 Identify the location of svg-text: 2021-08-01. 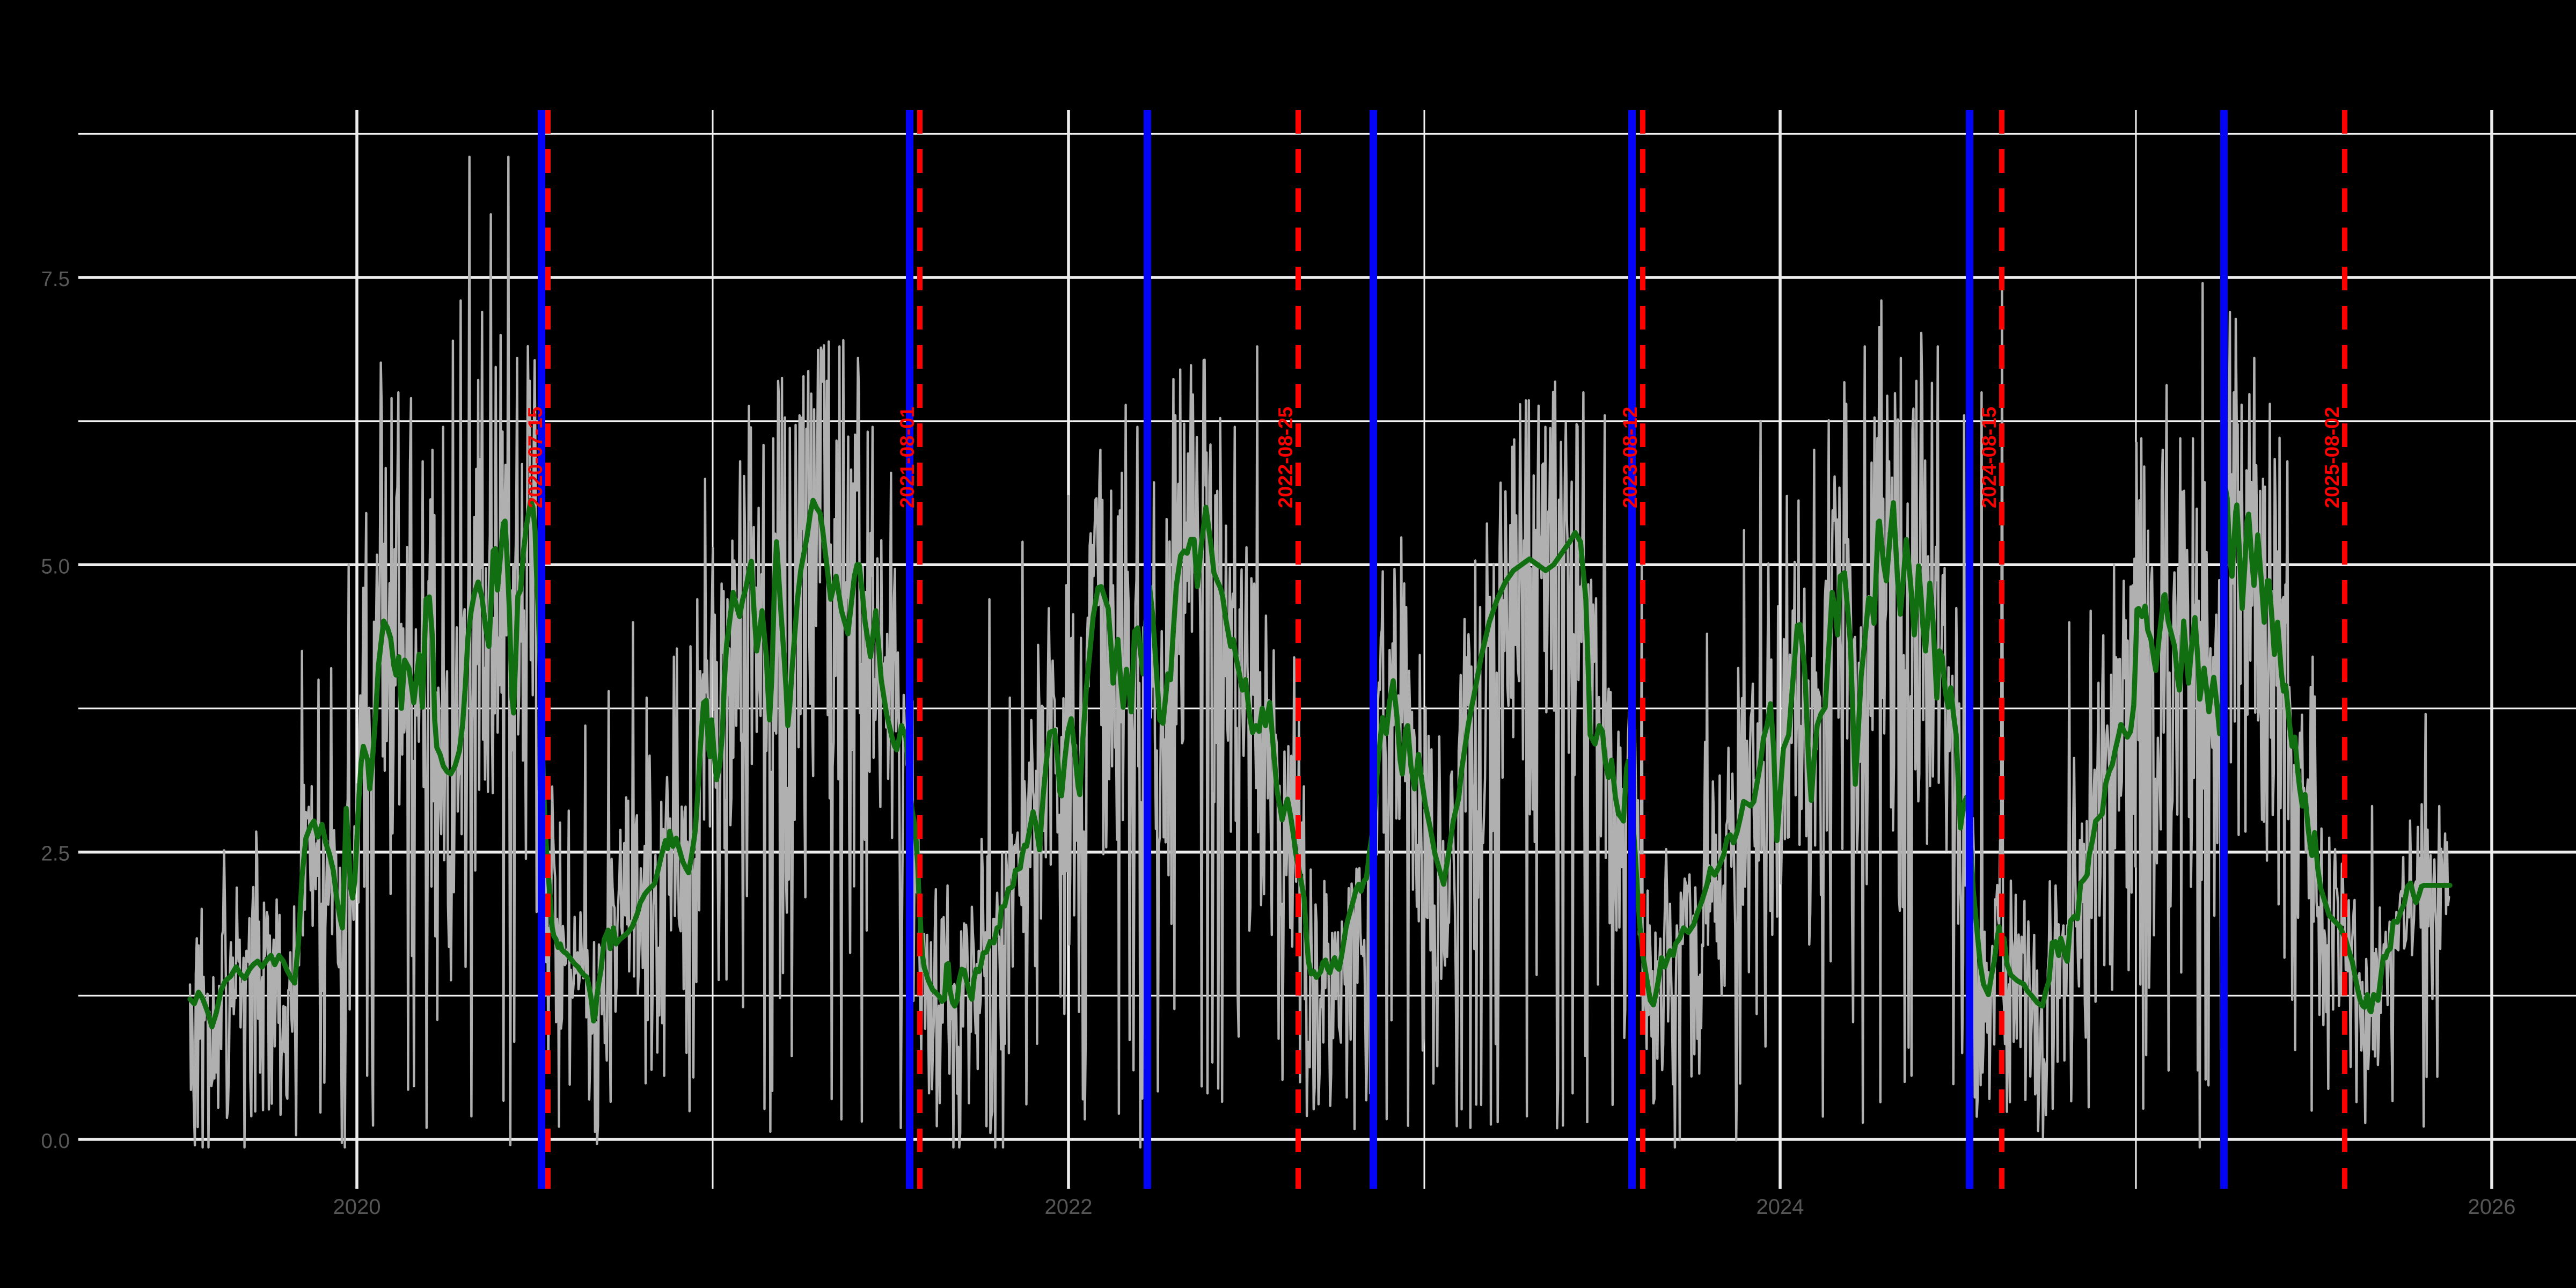
(907, 457).